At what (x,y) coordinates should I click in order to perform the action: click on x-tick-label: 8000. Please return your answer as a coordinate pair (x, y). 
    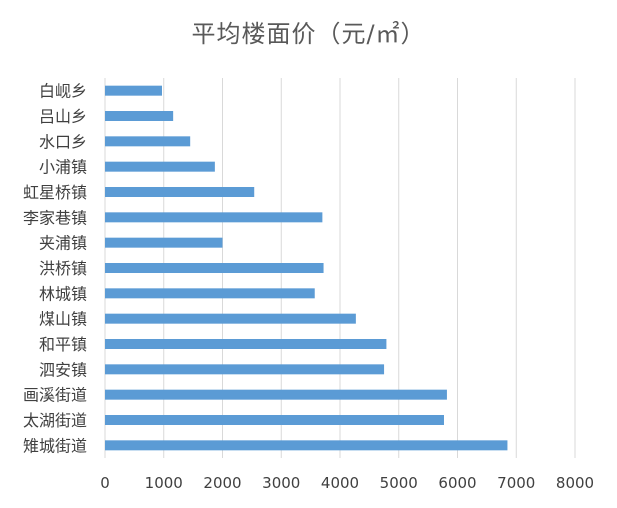
    Looking at the image, I should click on (575, 483).